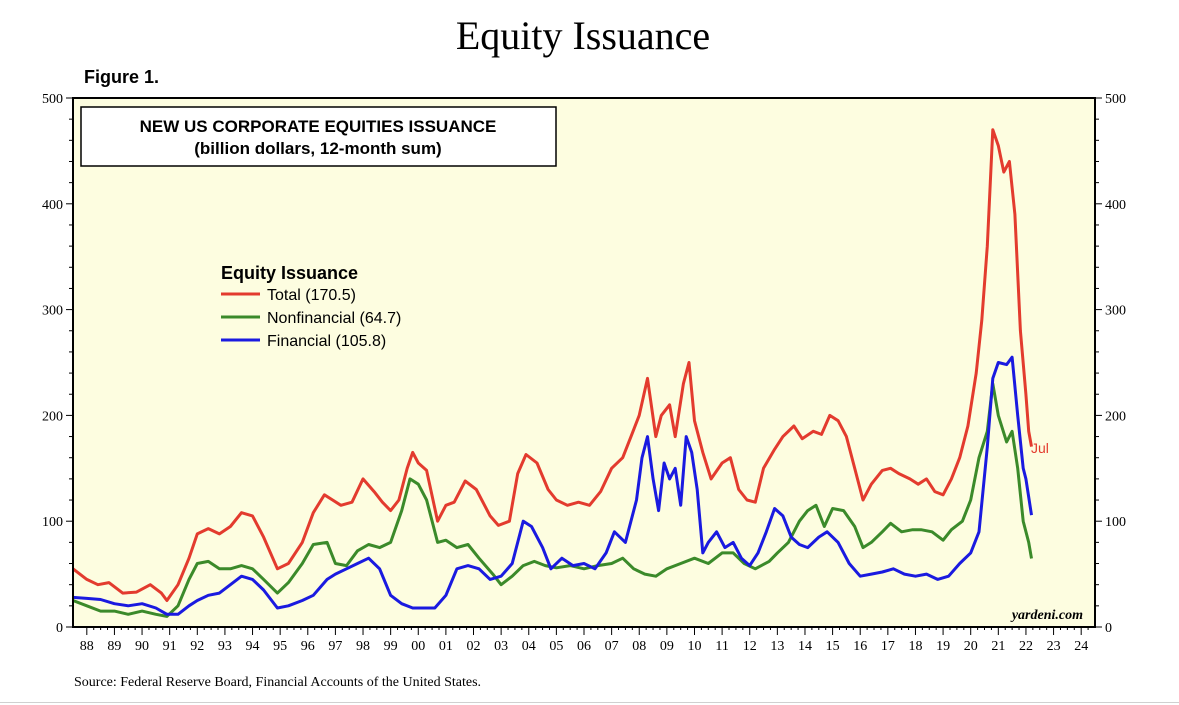  I want to click on legend-label-nonfinancial: Nonfinancial, so click(311, 318).